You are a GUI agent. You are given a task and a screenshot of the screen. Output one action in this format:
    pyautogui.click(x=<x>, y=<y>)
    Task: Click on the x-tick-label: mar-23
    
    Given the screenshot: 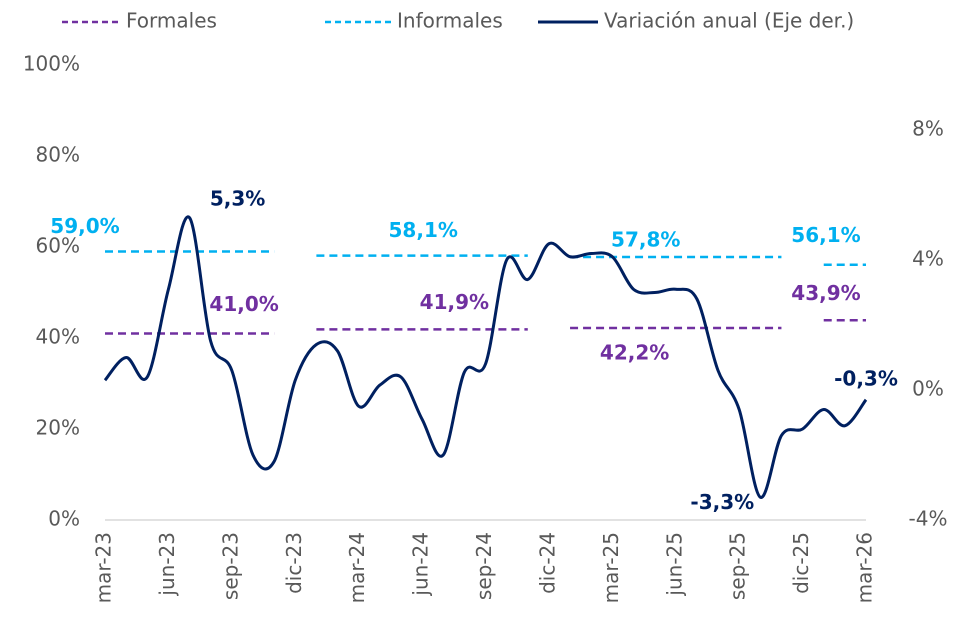 What is the action you would take?
    pyautogui.click(x=104, y=567)
    